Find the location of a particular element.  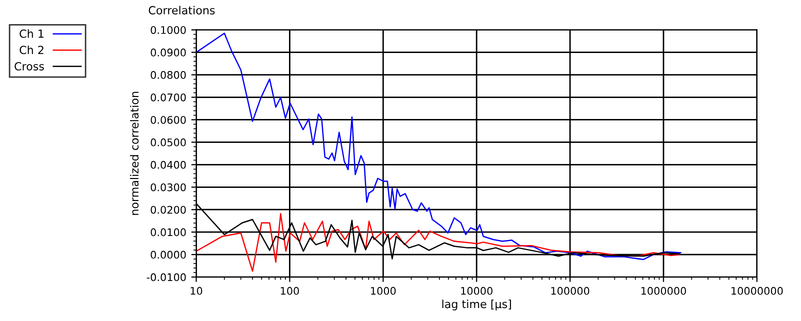

y-tick-label: 0.0100 is located at coordinates (168, 232).